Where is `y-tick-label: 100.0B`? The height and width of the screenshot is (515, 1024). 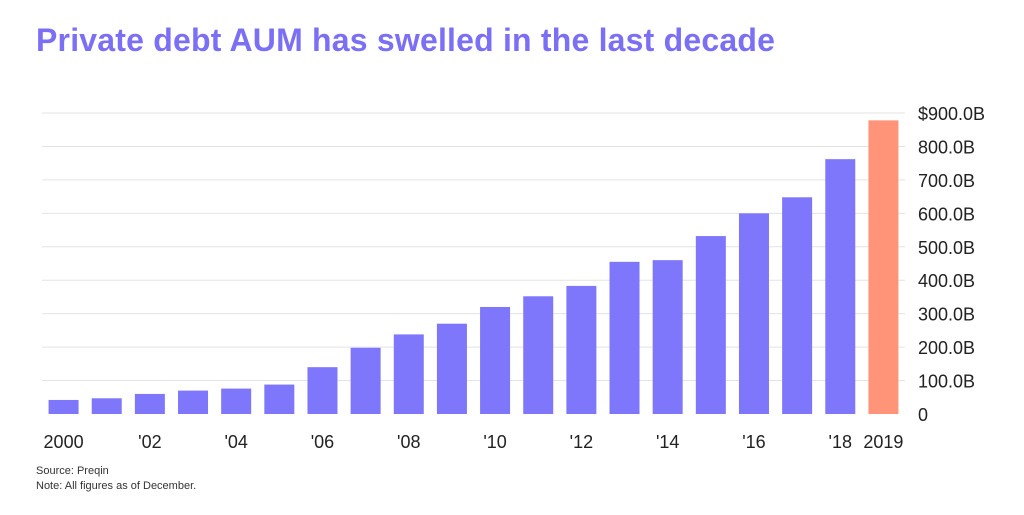
y-tick-label: 100.0B is located at coordinates (946, 382).